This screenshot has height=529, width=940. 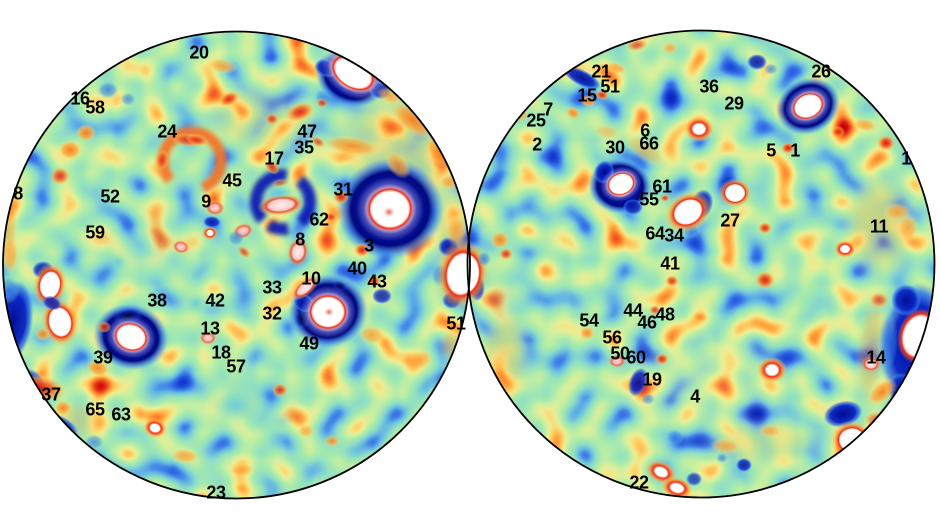 I want to click on svg-text: 38, so click(x=157, y=301).